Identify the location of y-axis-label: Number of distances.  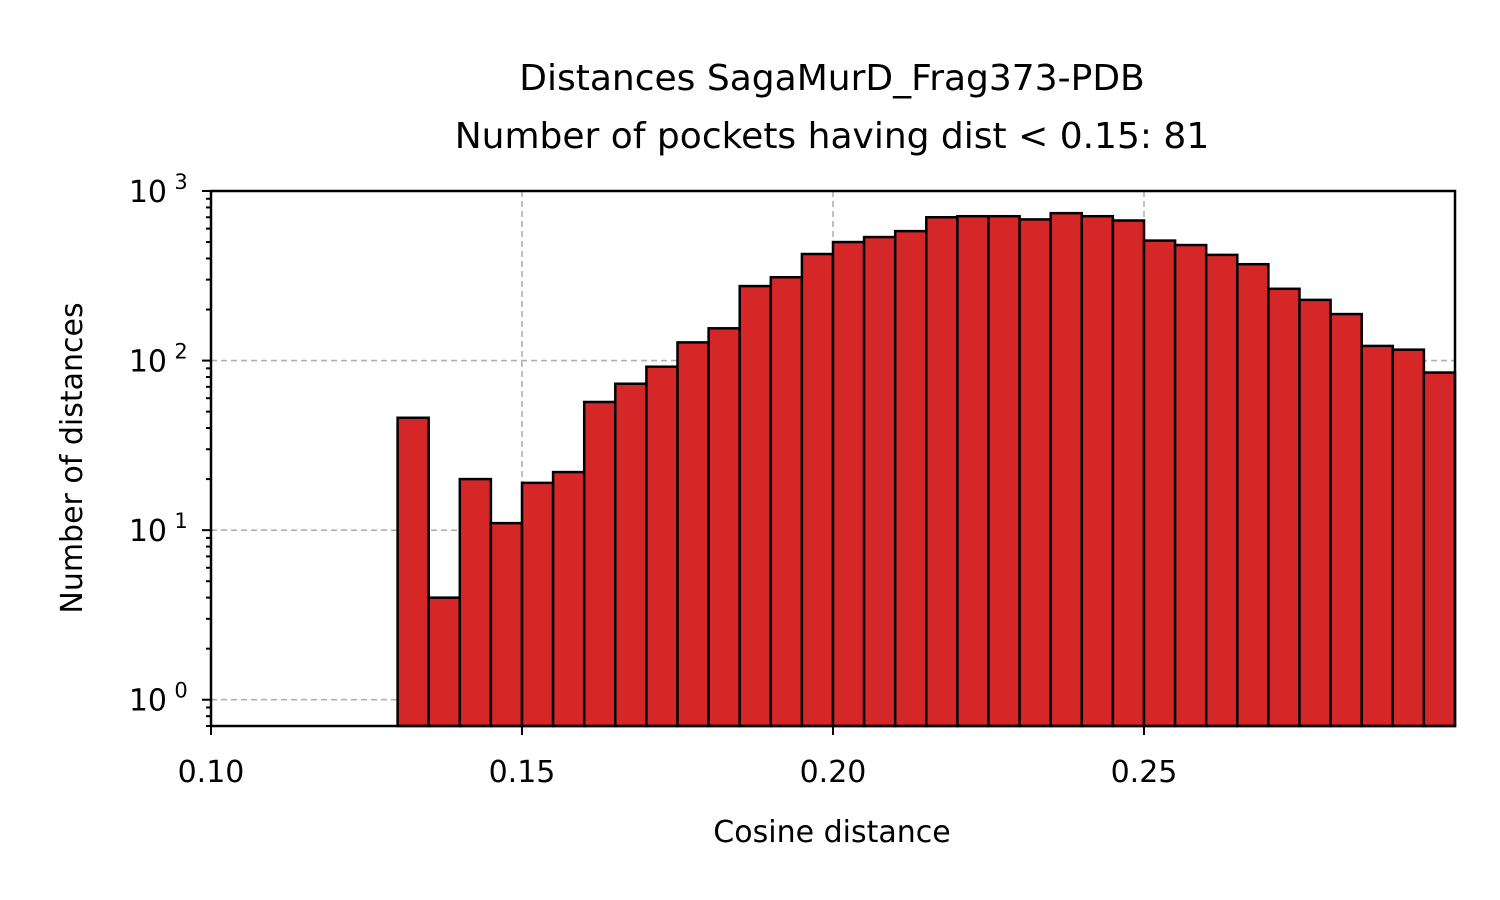
(72, 457).